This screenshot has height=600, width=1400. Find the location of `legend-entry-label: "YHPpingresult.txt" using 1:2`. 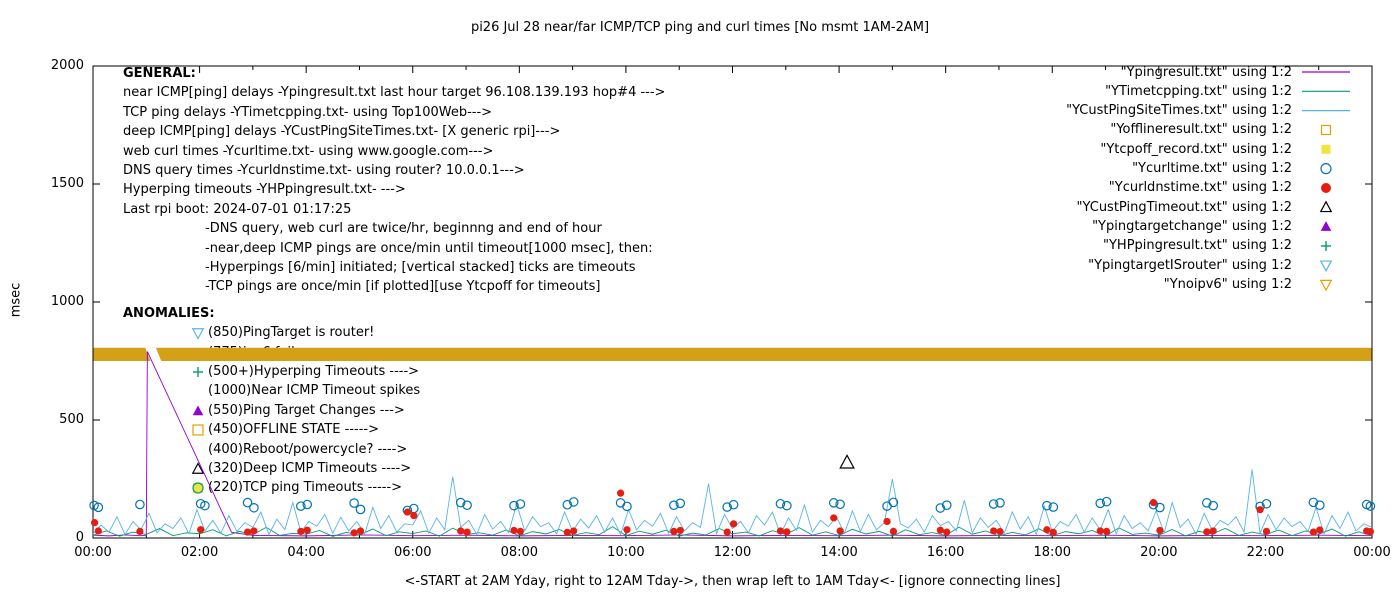

legend-entry-label: "YHPpingresult.txt" using 1:2 is located at coordinates (1197, 246).